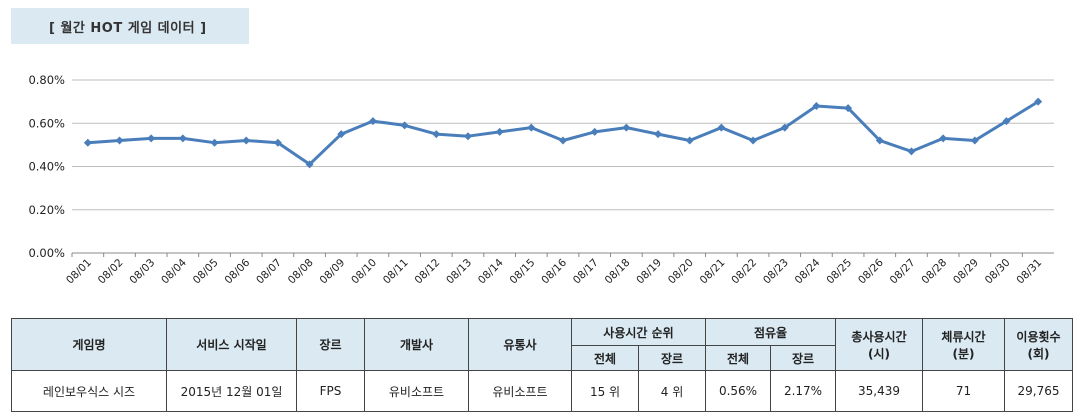 This screenshot has width=1082, height=414. What do you see at coordinates (998, 272) in the screenshot?
I see `x-tick-label: 08/30` at bounding box center [998, 272].